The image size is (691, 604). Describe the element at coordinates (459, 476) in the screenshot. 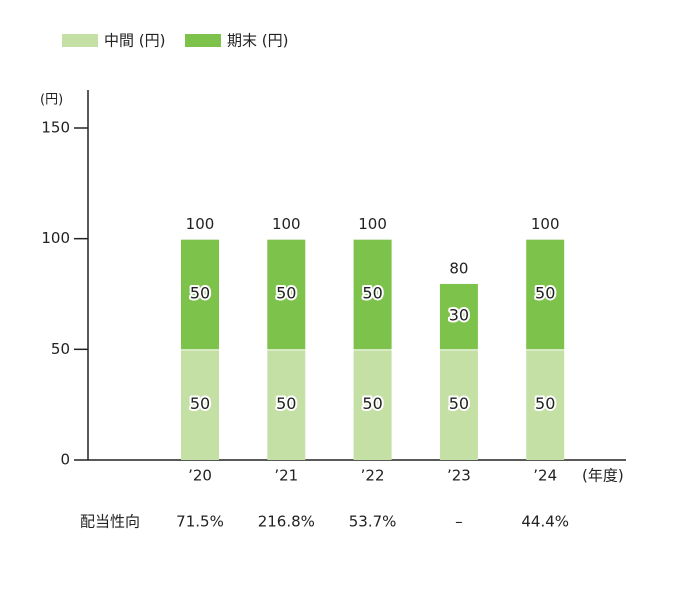

I see `x-tick-label: ’23` at that location.